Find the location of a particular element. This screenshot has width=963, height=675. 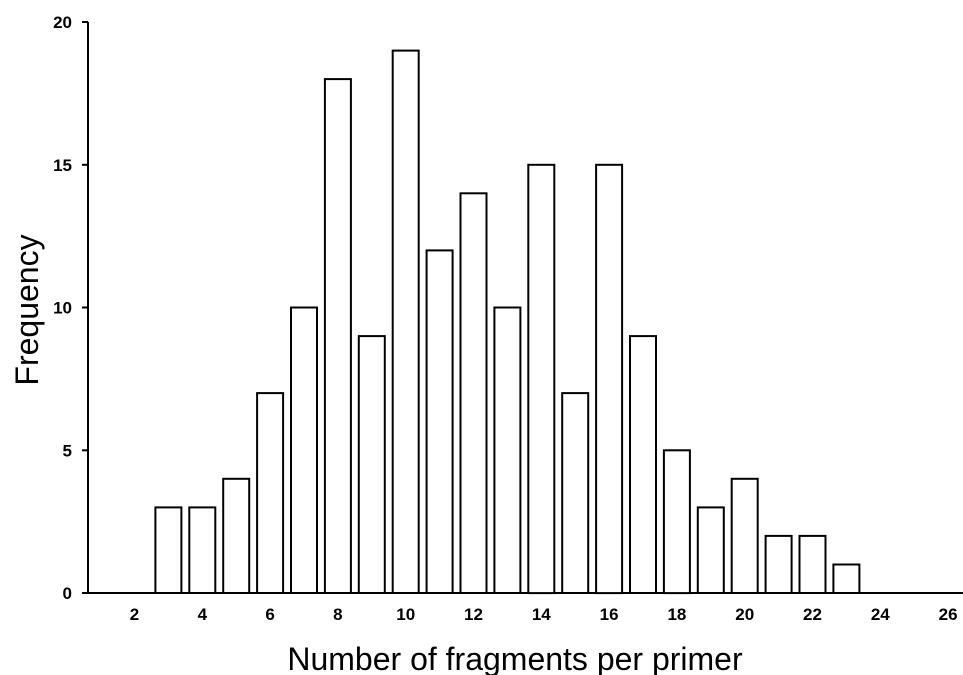

x-tick-label: 18 is located at coordinates (676, 614).